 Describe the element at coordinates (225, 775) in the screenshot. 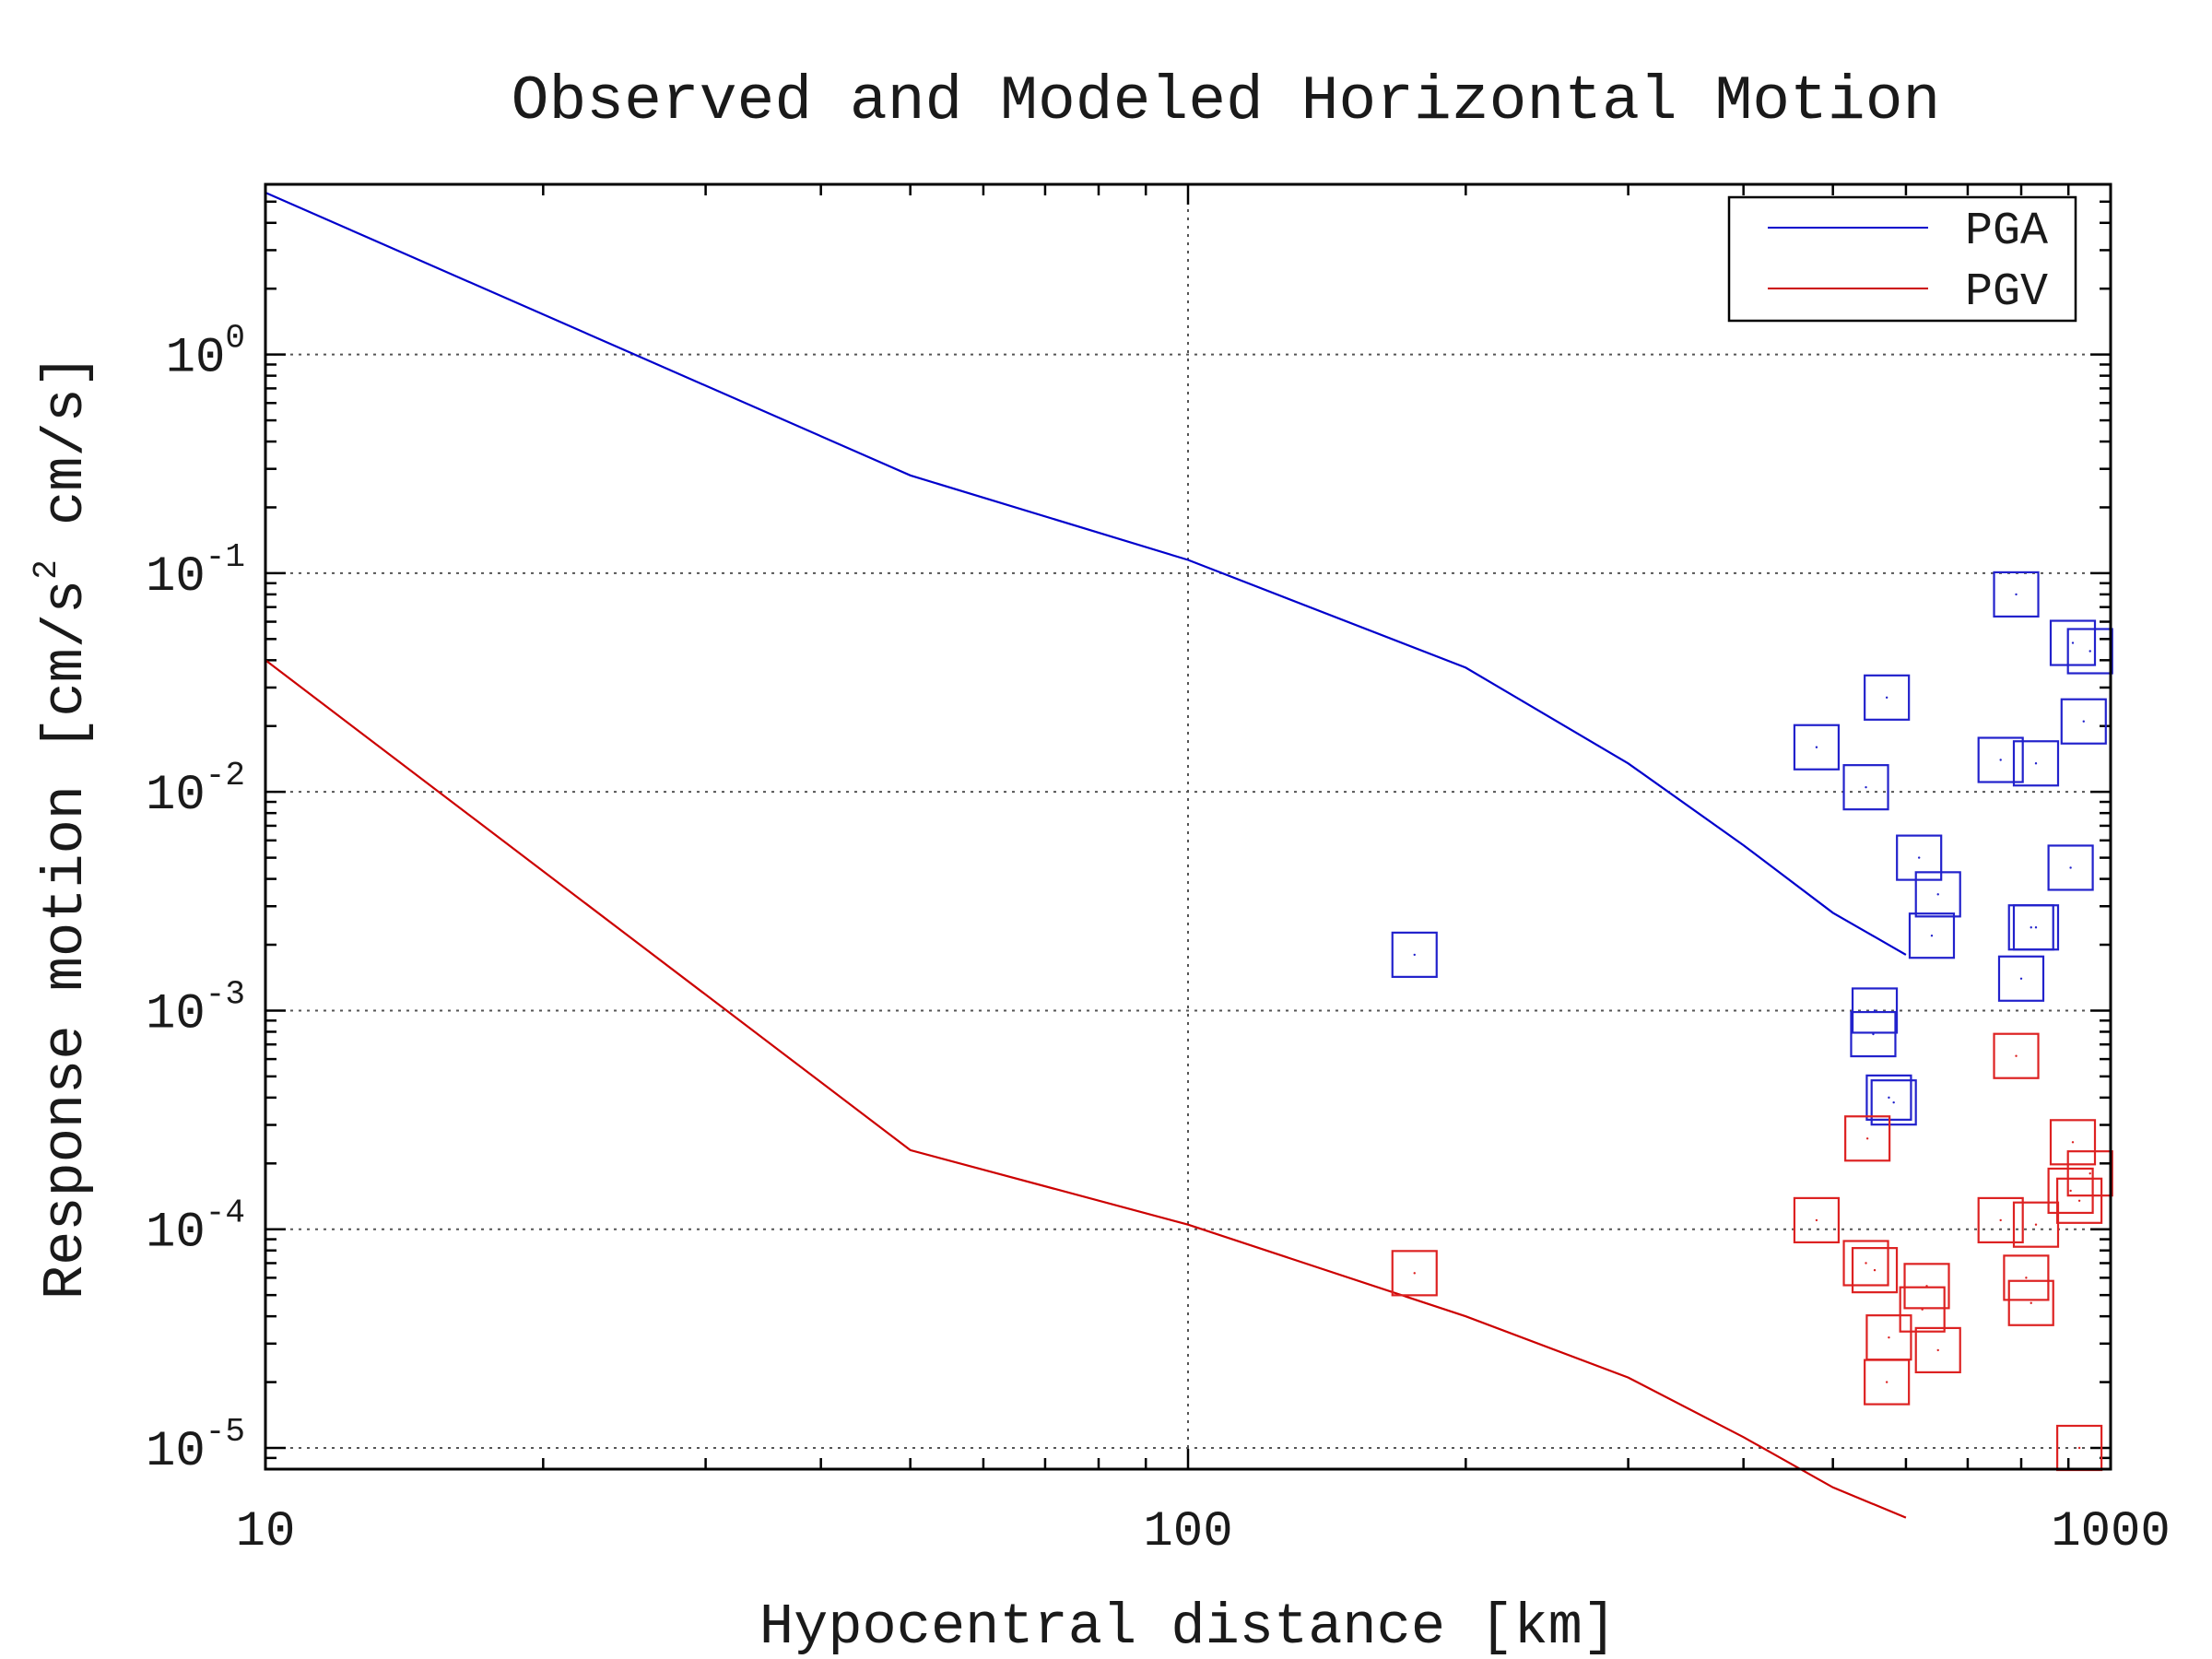

I see `y-tick-exponent: -2` at that location.